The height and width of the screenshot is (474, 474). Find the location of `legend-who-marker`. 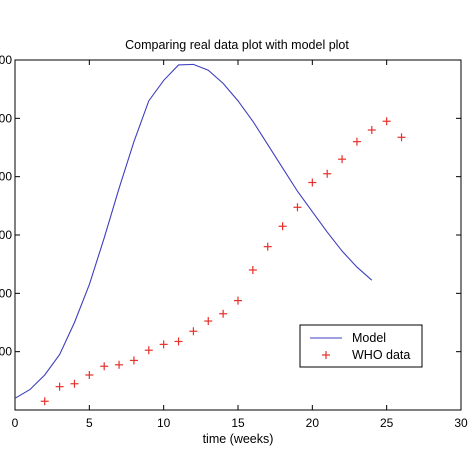

legend-who-marker is located at coordinates (326, 355).